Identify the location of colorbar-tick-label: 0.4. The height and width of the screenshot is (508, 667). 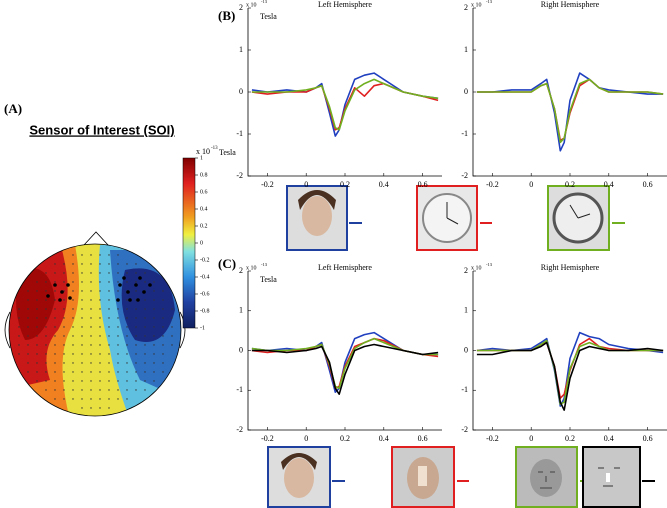
(204, 209).